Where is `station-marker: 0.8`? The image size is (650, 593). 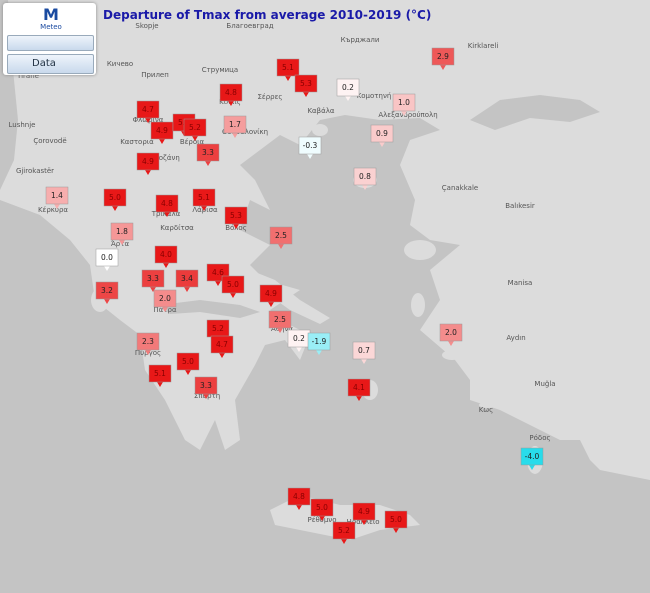
station-marker: 0.8 is located at coordinates (365, 178).